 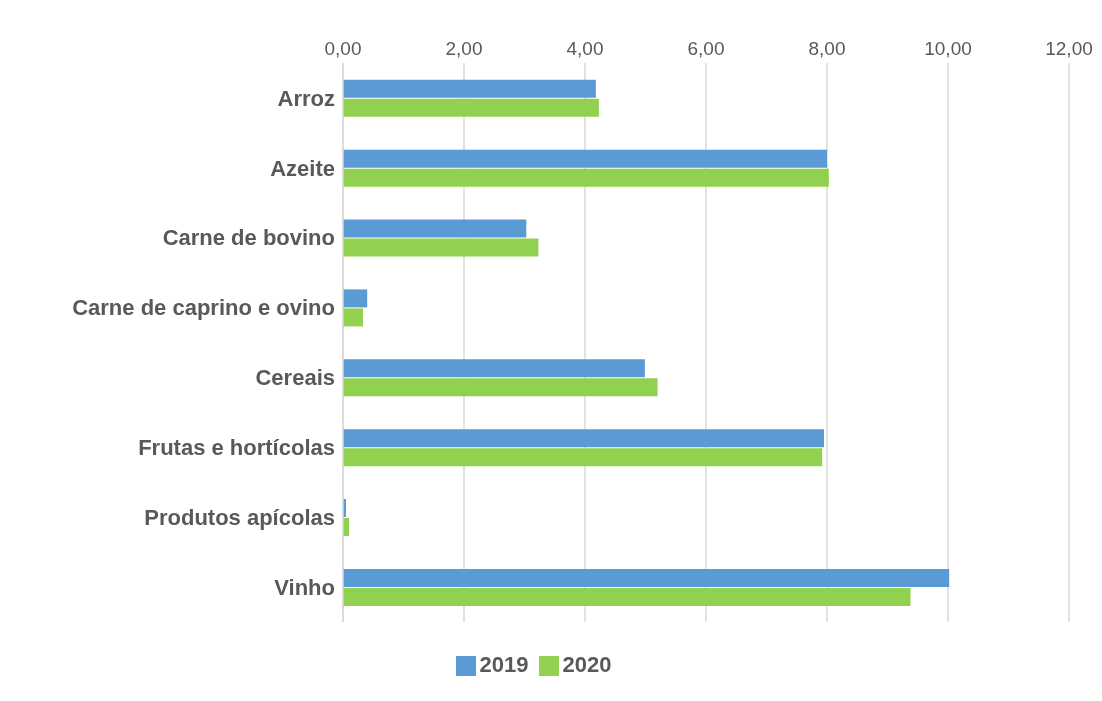 I want to click on x-tick-label: 12,00, so click(x=1069, y=48).